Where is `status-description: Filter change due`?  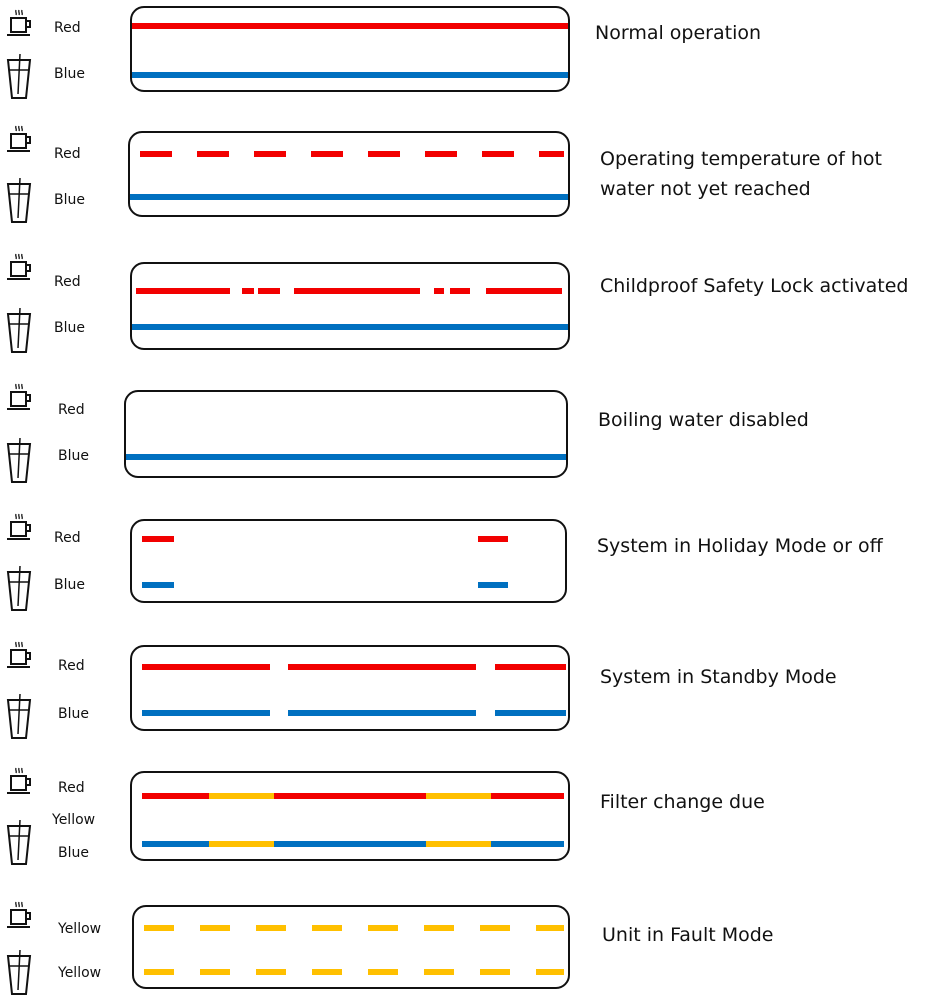
status-description: Filter change due is located at coordinates (682, 802).